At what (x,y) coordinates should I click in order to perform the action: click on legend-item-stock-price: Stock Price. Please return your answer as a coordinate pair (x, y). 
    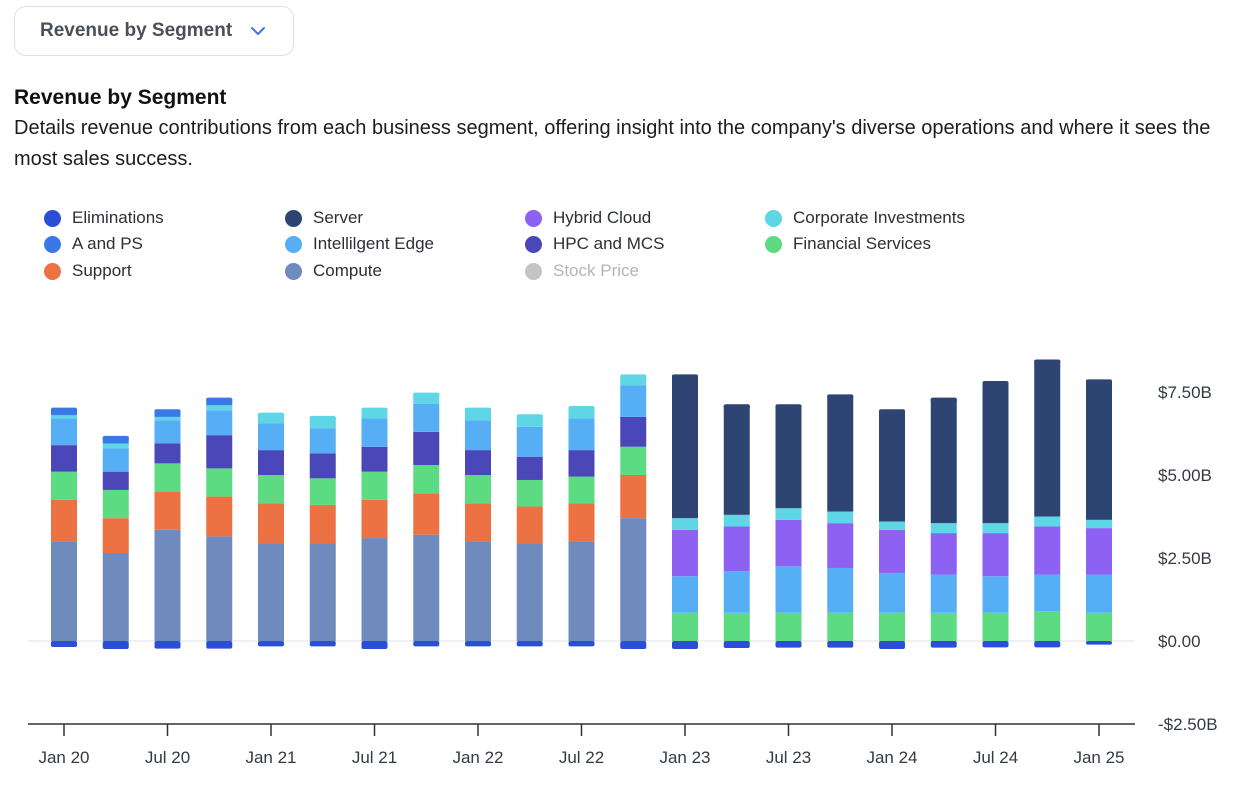
    Looking at the image, I should click on (582, 271).